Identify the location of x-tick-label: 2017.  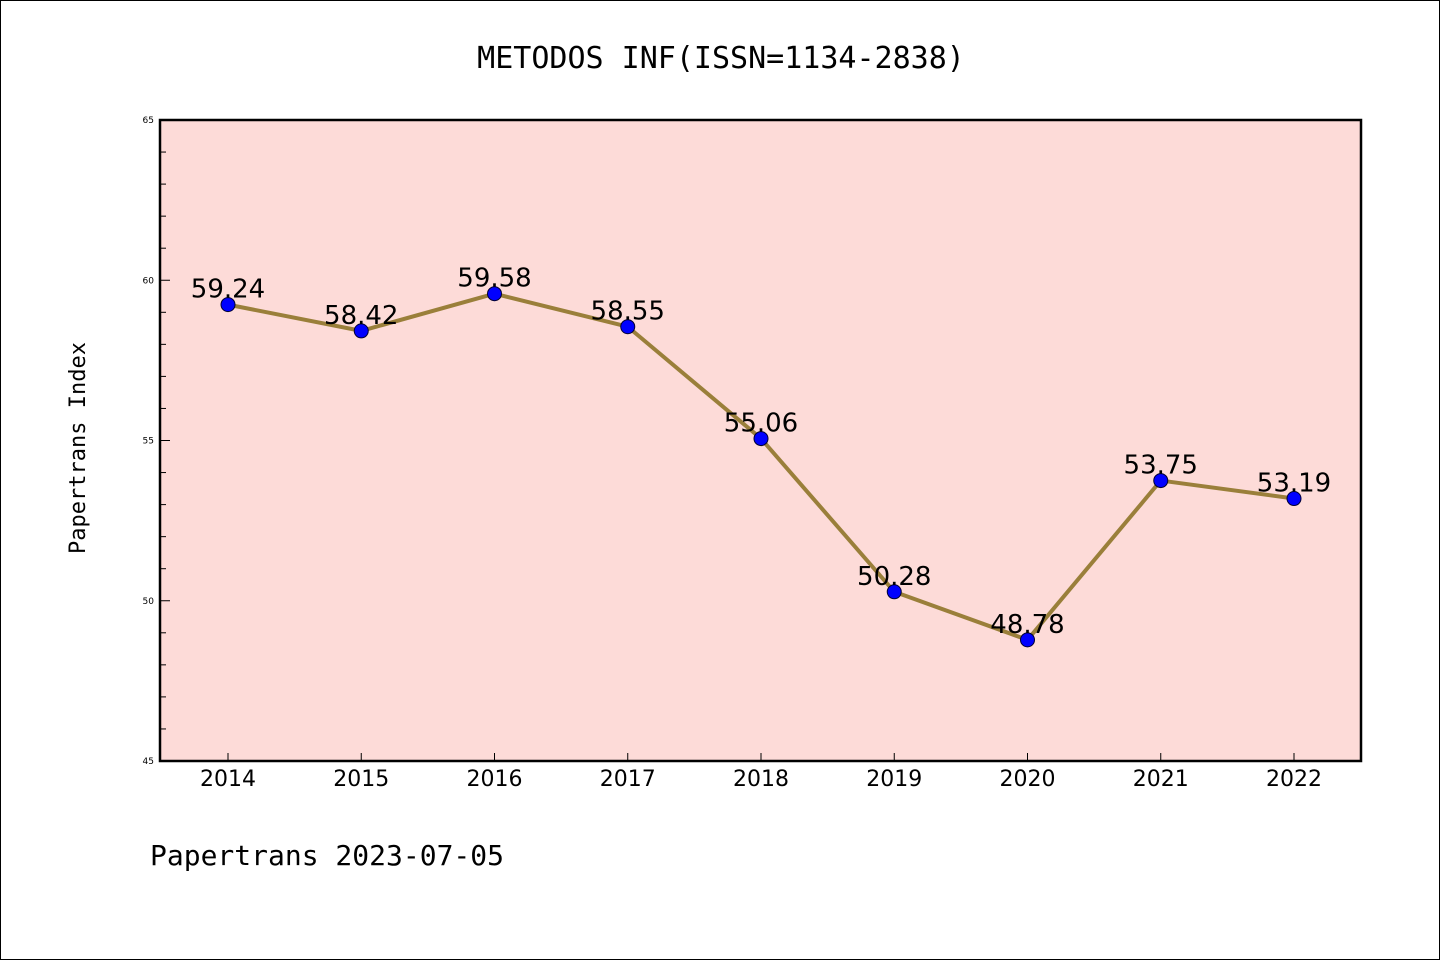
(628, 779).